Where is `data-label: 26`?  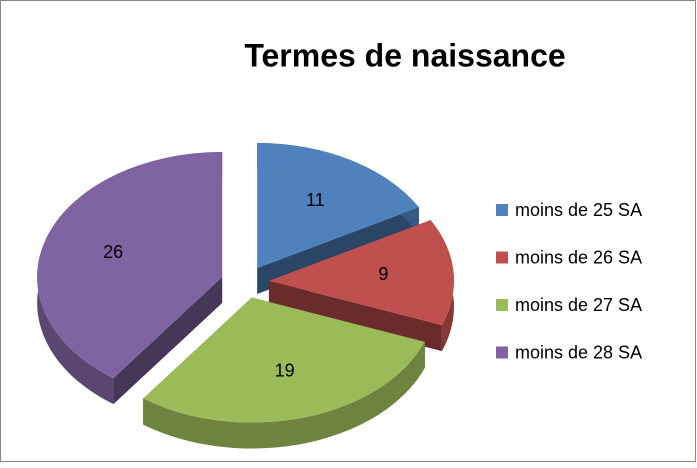
data-label: 26 is located at coordinates (113, 252).